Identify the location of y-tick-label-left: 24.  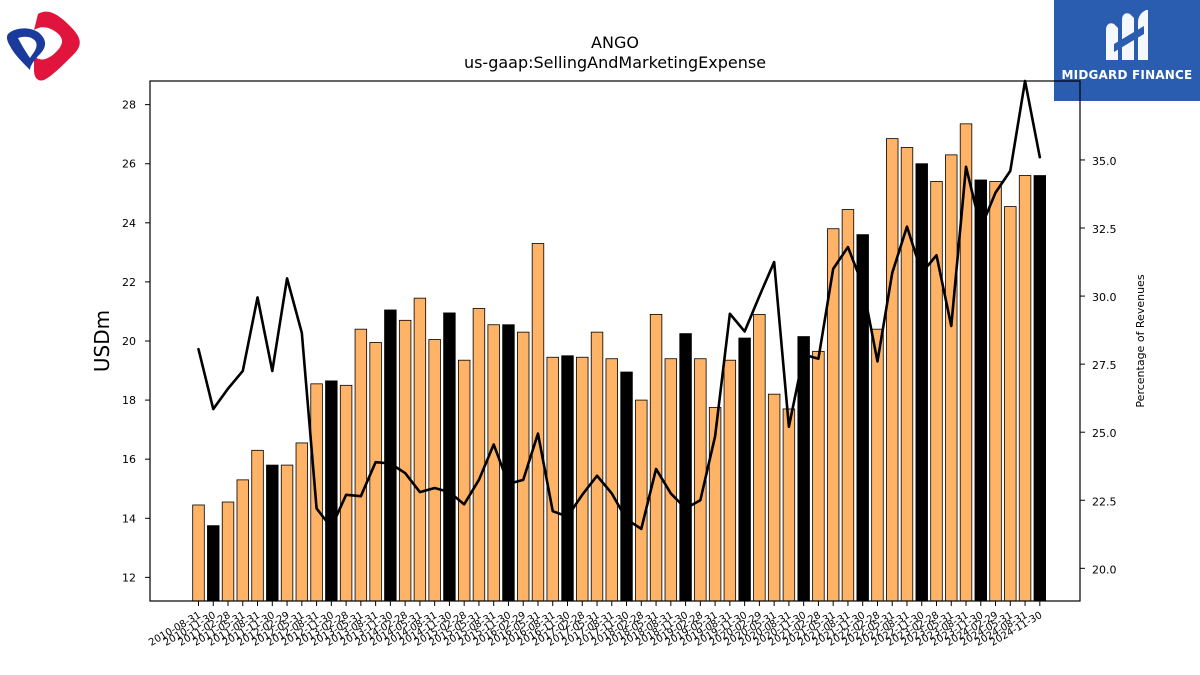
(129, 223).